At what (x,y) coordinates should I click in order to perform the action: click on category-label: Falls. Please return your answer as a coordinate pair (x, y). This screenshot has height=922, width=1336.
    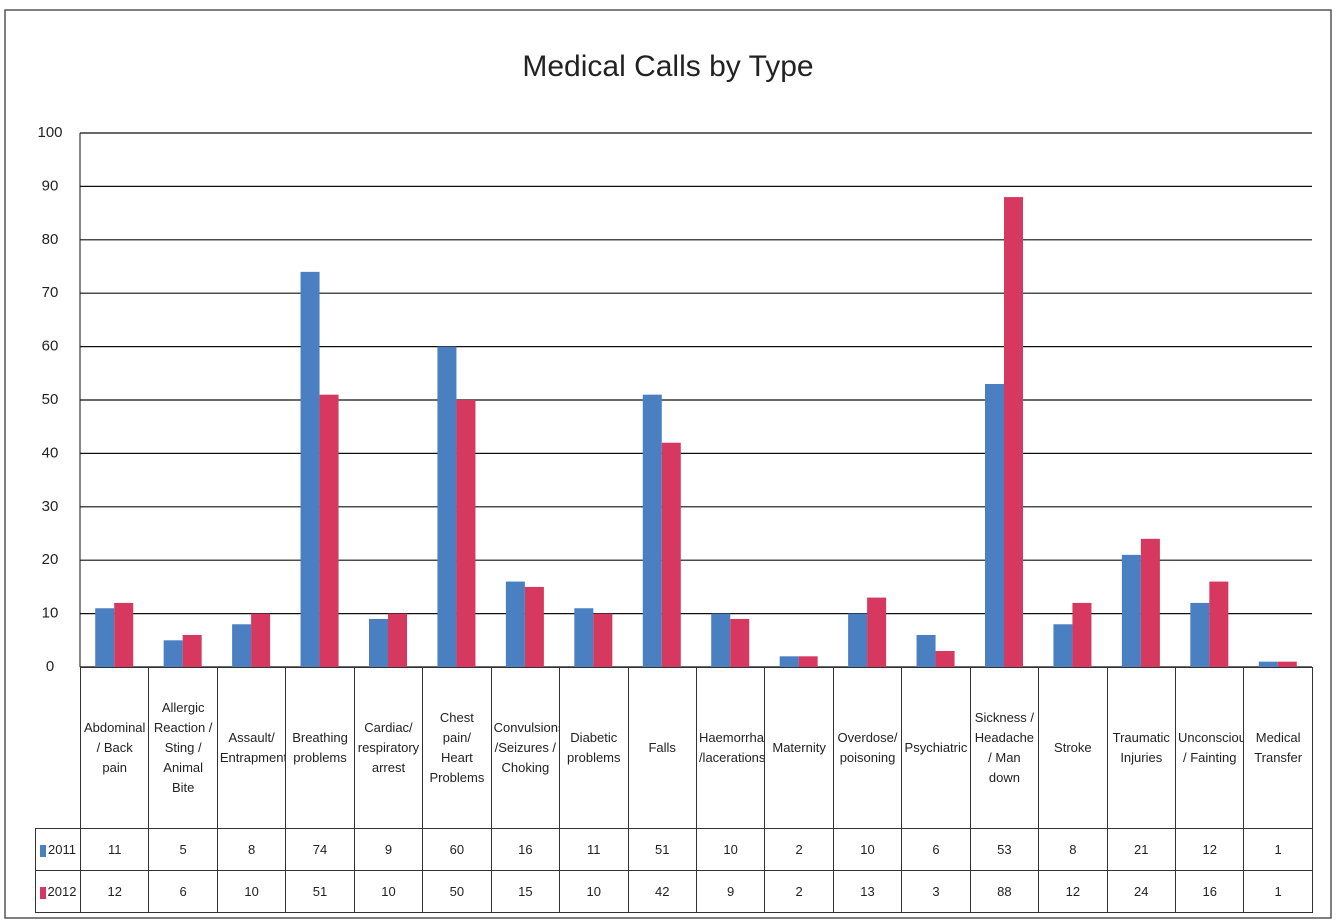
    Looking at the image, I should click on (662, 748).